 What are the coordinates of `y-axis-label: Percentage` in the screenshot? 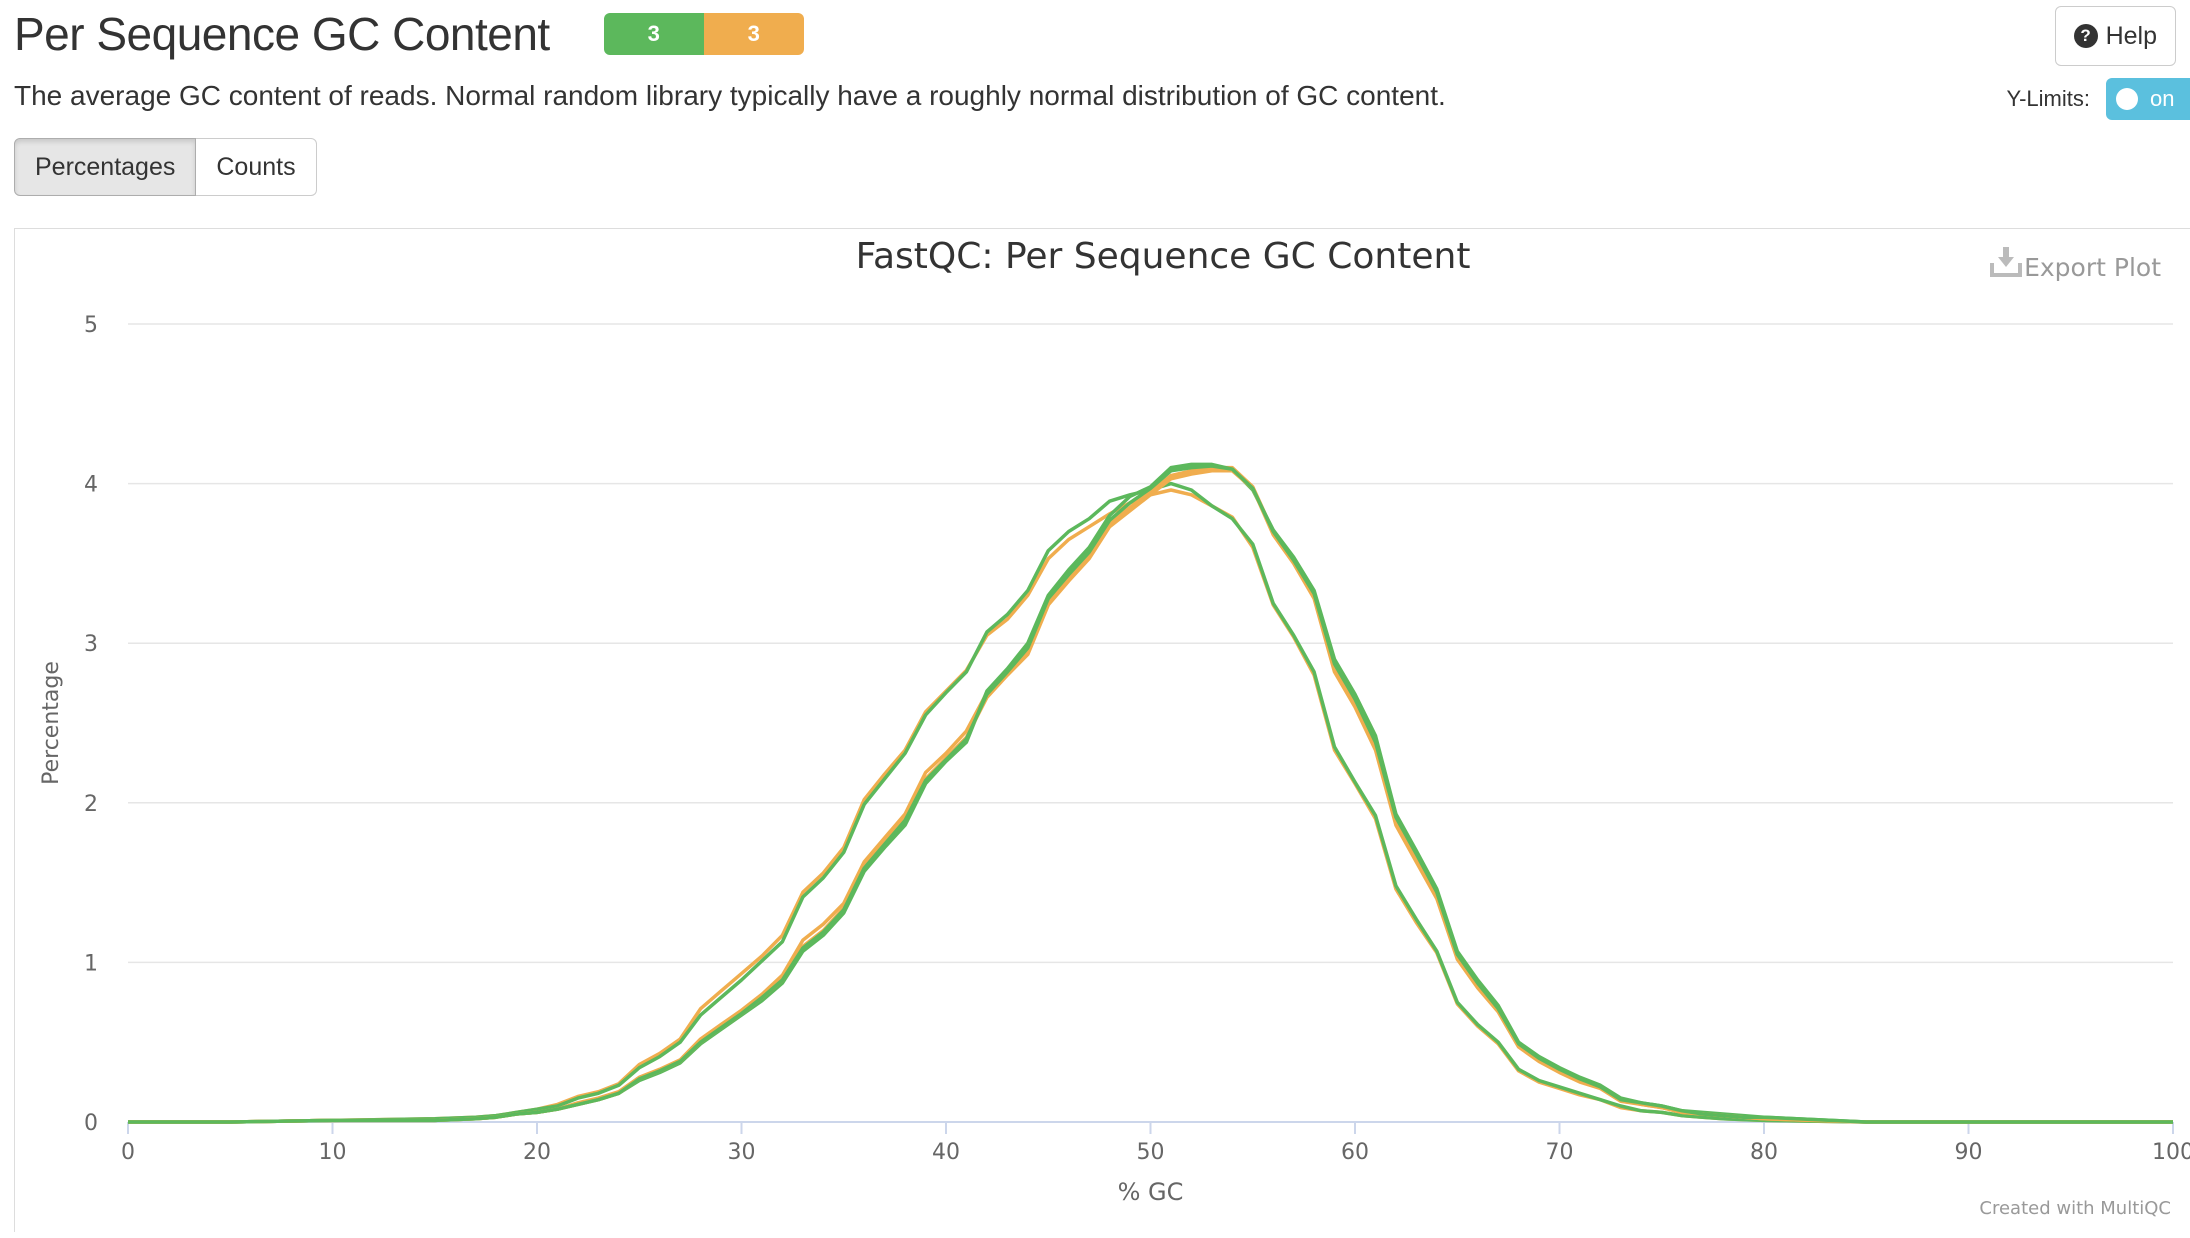 It's located at (51, 723).